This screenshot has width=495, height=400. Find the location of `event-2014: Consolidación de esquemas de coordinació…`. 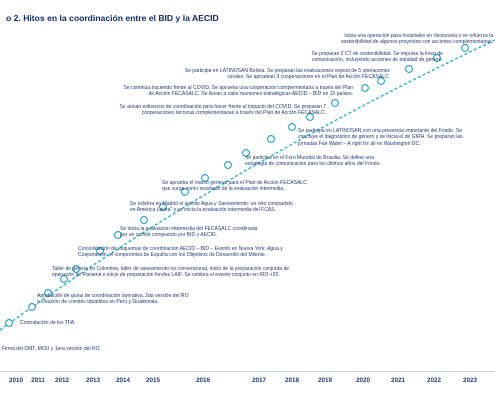

event-2014: Consolidación de esquemas de coordinació… is located at coordinates (180, 252).